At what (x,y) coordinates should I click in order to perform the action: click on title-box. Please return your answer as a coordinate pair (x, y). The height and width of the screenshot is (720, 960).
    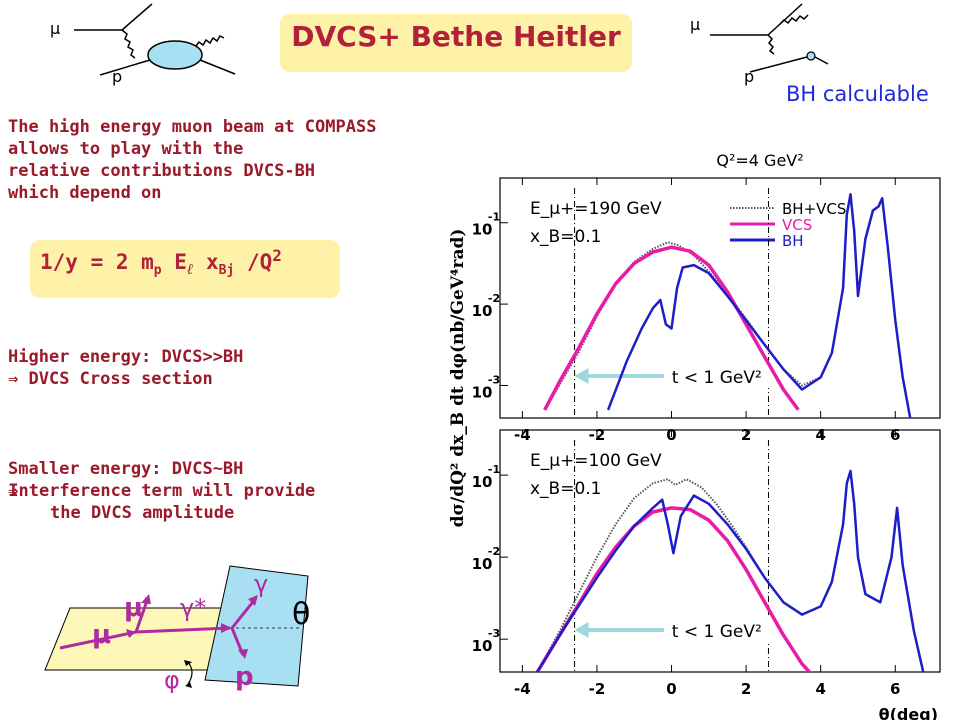
    Looking at the image, I should click on (456, 43).